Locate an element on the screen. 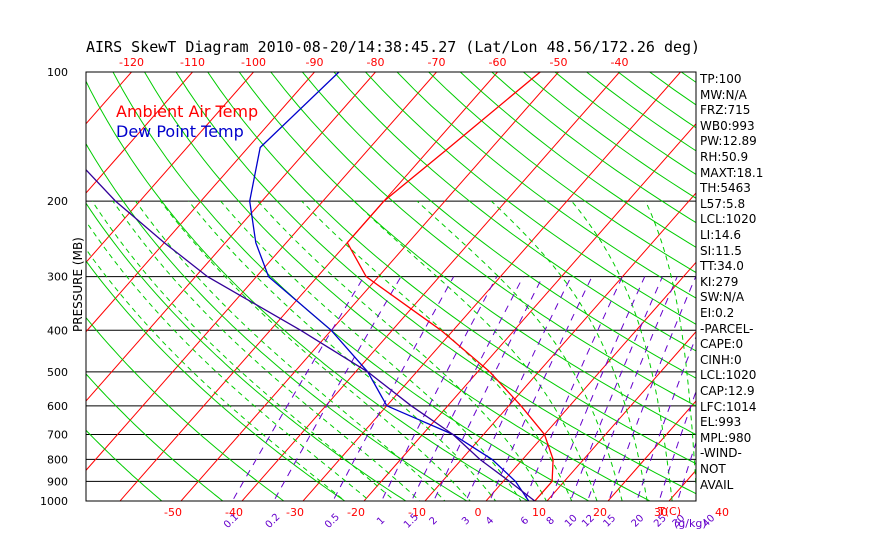 This screenshot has width=870, height=560. pressure-tick: 900 is located at coordinates (57, 481).